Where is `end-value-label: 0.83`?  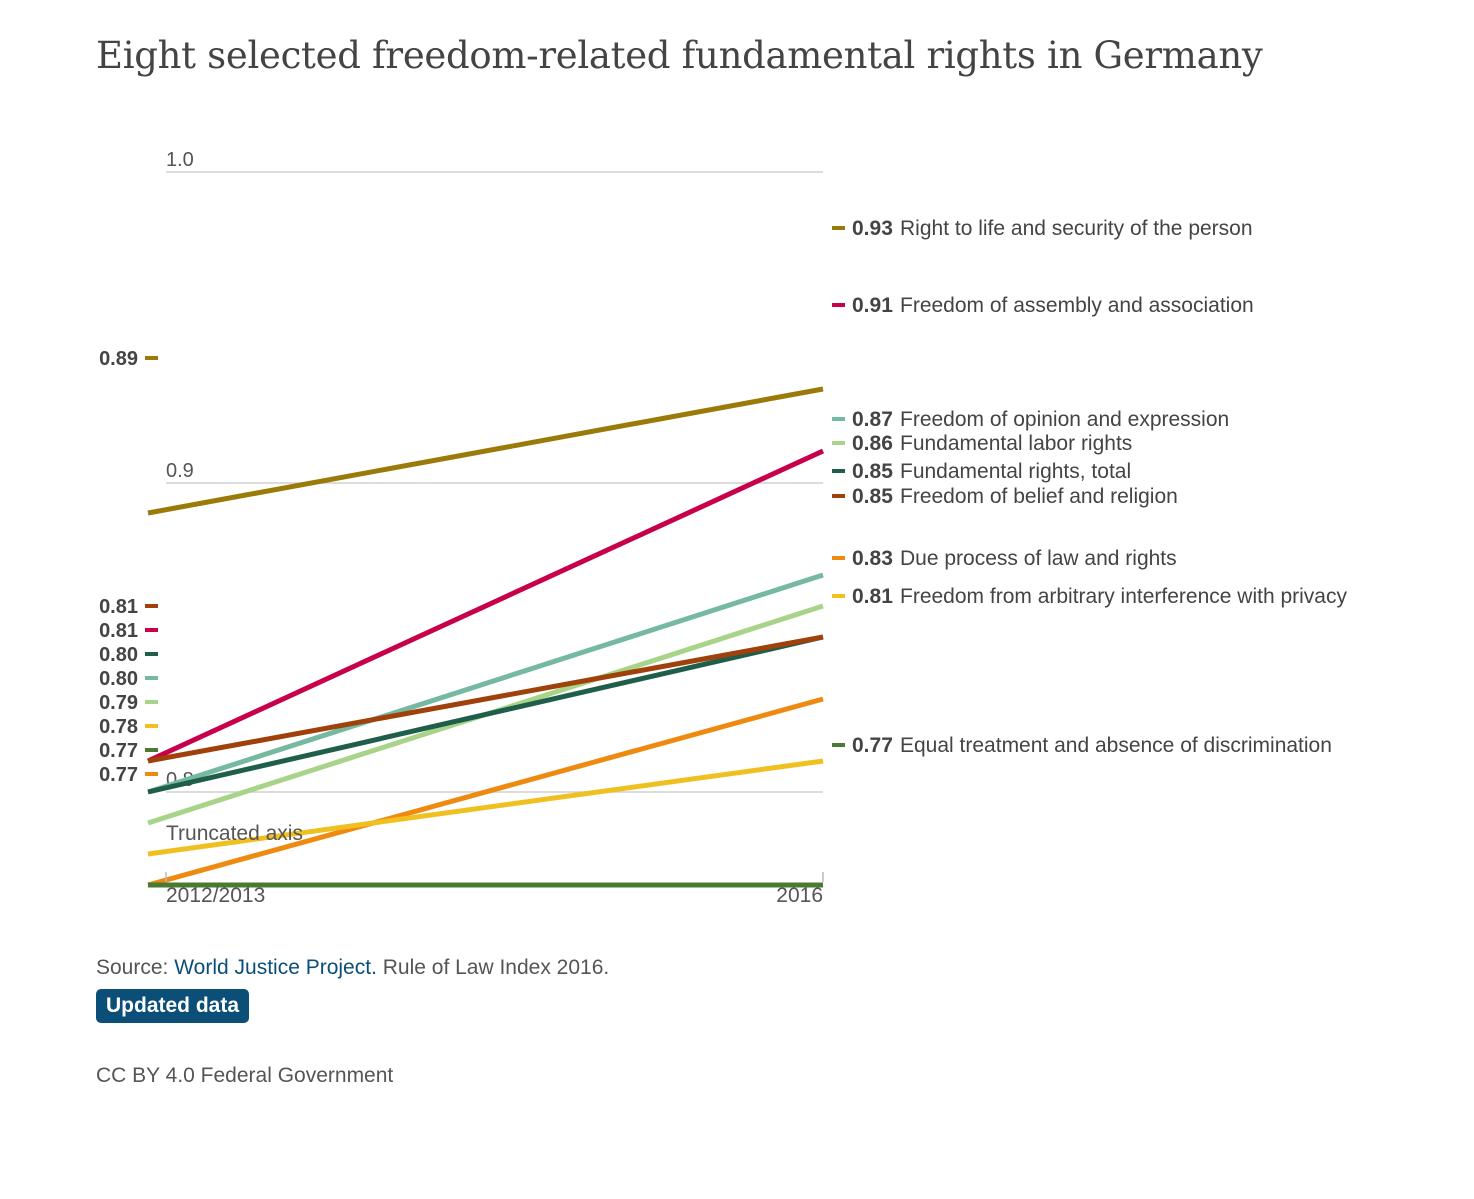
end-value-label: 0.83 is located at coordinates (872, 558).